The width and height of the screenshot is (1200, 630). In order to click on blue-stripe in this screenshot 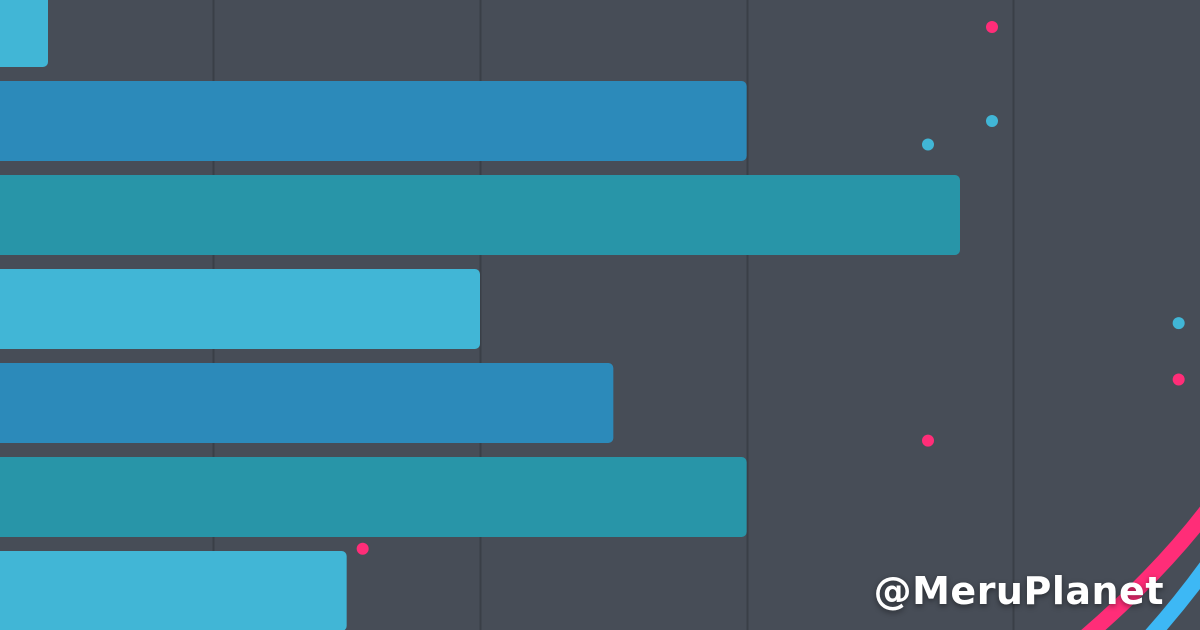, I will do `click(1172, 596)`.